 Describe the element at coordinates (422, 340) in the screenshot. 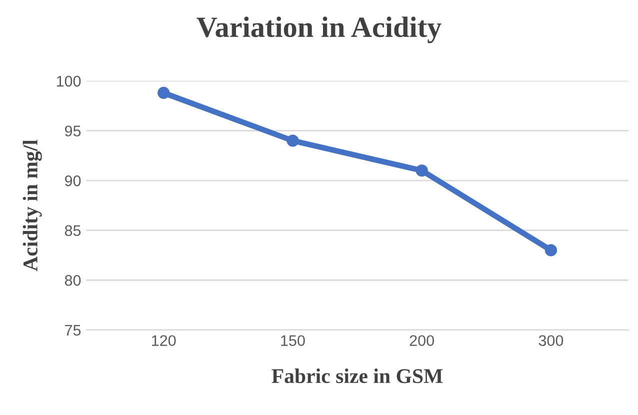

I see `x-tick-label: 200` at that location.